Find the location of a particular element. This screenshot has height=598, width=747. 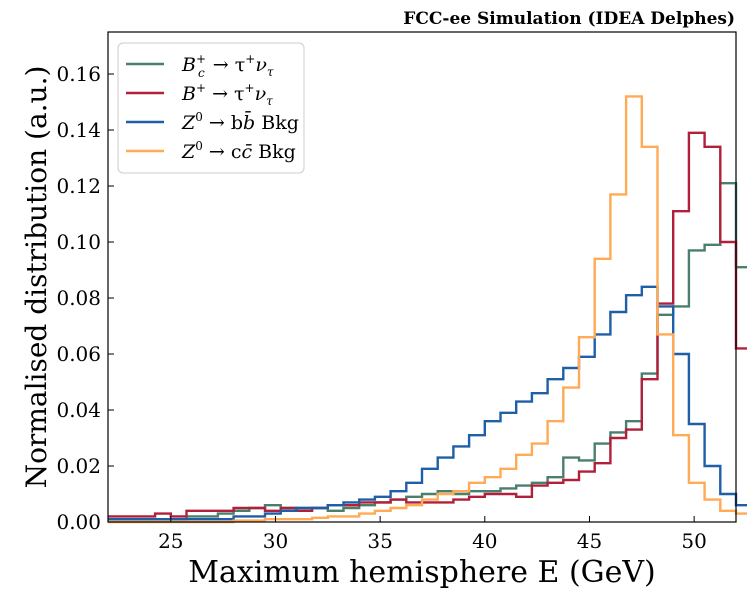

y-tick-label-6: 0.12 is located at coordinates (78, 186).